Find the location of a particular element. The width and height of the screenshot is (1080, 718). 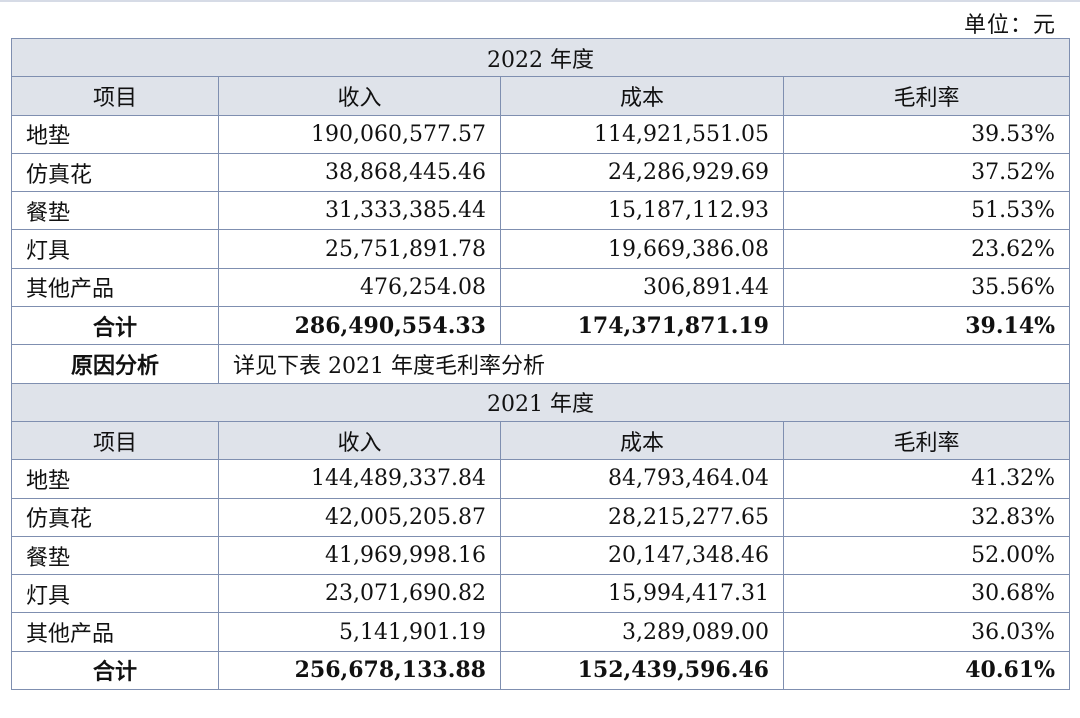

revenue-cell: 144,489,337.84 is located at coordinates (359, 479).